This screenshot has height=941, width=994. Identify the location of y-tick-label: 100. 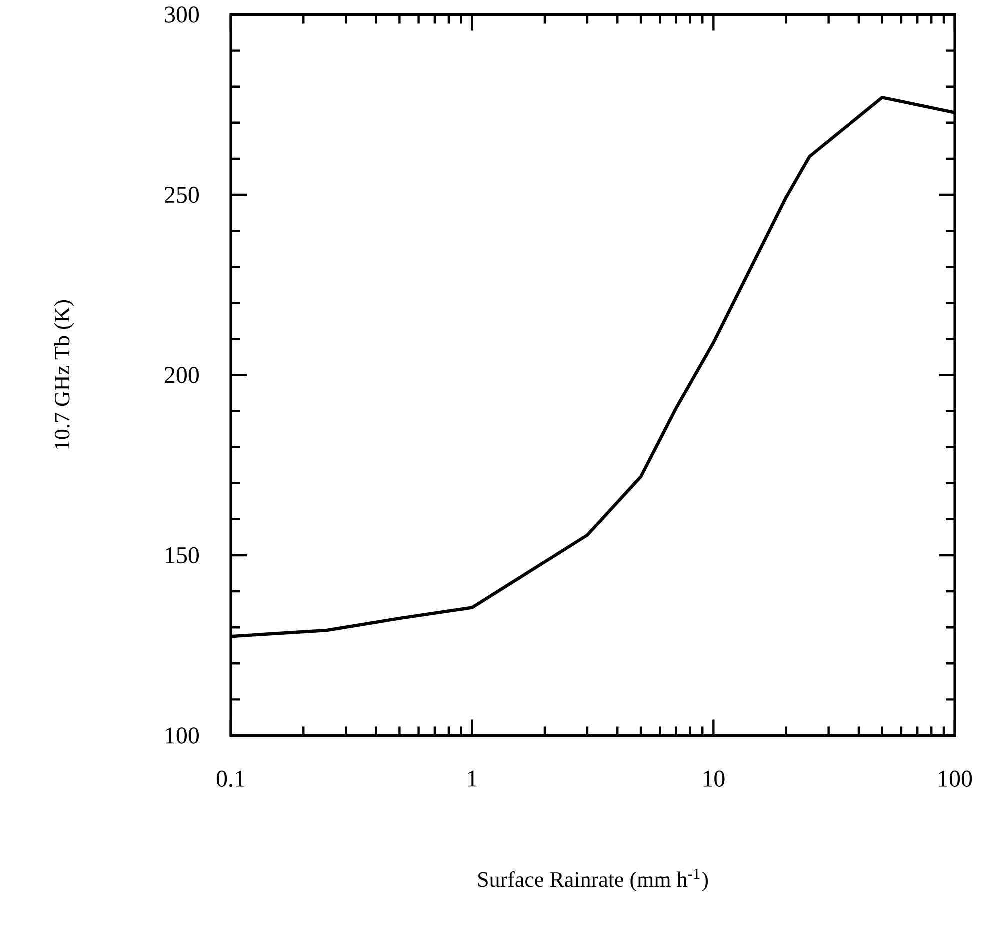
(183, 736).